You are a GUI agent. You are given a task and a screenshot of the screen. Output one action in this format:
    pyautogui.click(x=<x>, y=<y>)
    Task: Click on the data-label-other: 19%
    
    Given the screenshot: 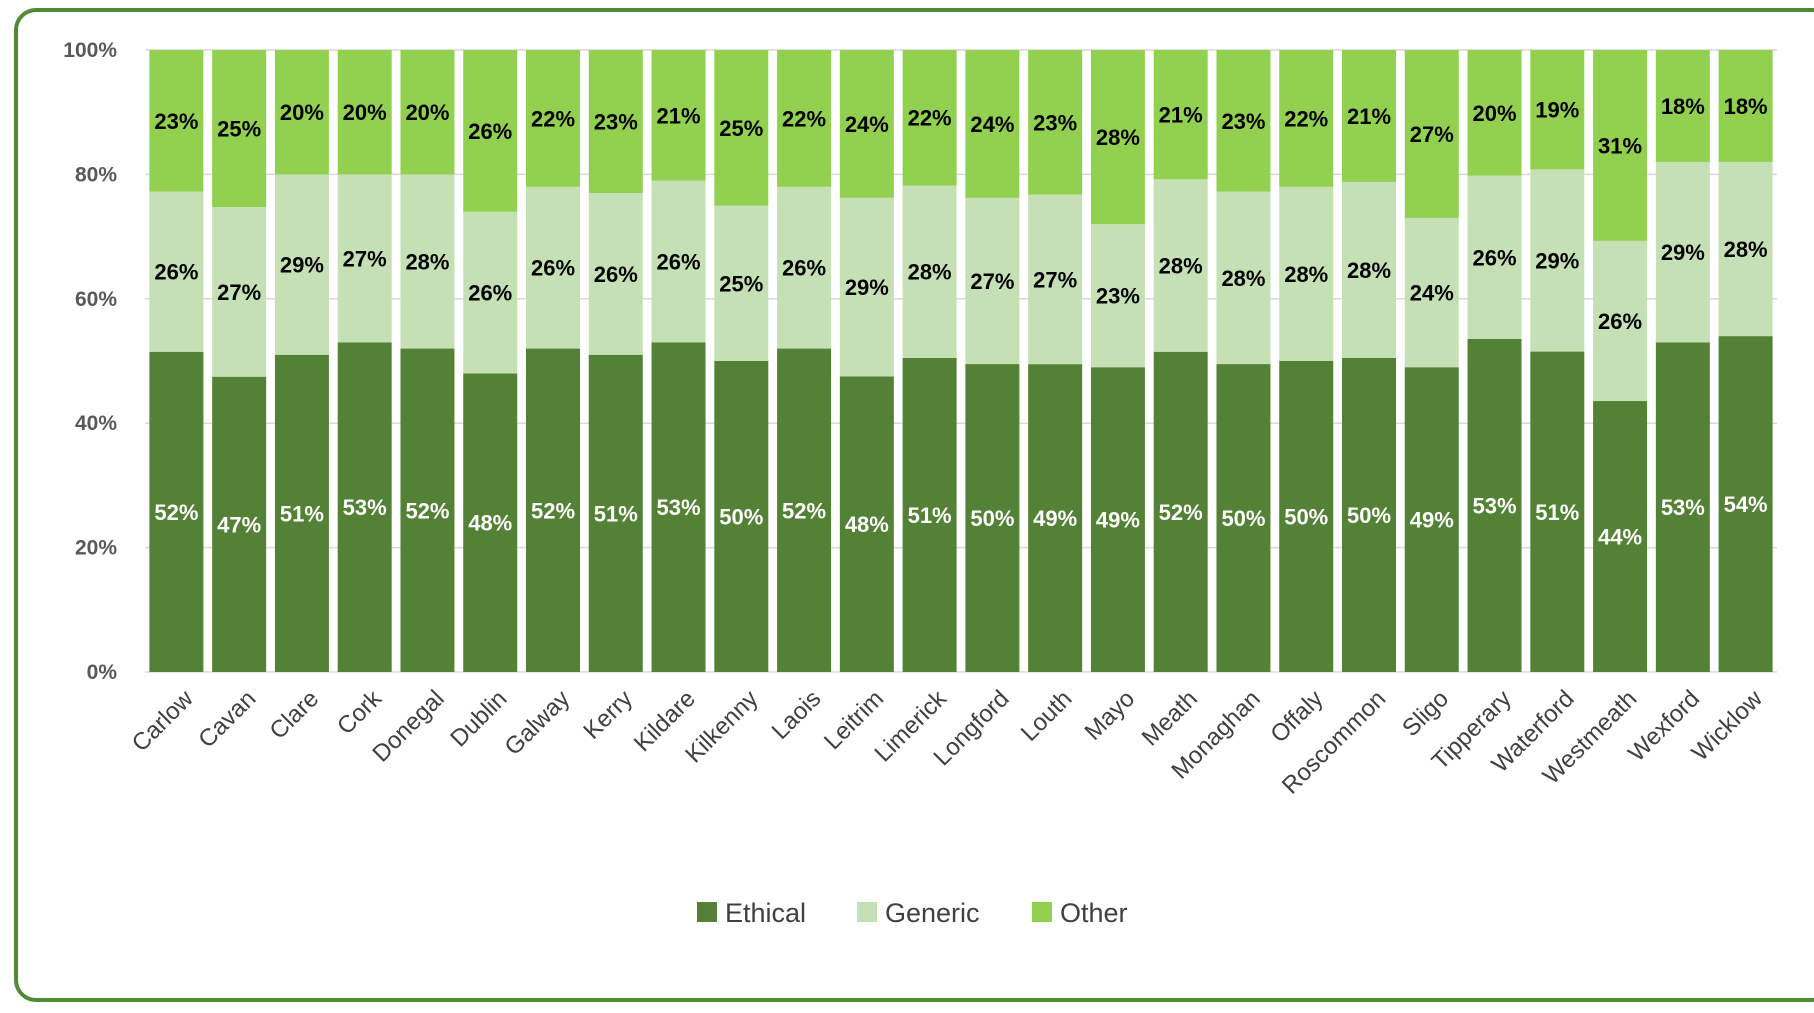 What is the action you would take?
    pyautogui.click(x=1557, y=110)
    